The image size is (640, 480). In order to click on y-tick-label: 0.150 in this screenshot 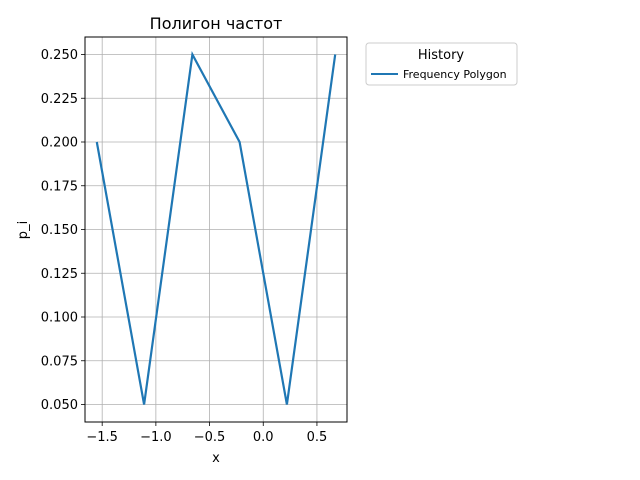, I will do `click(59, 230)`.